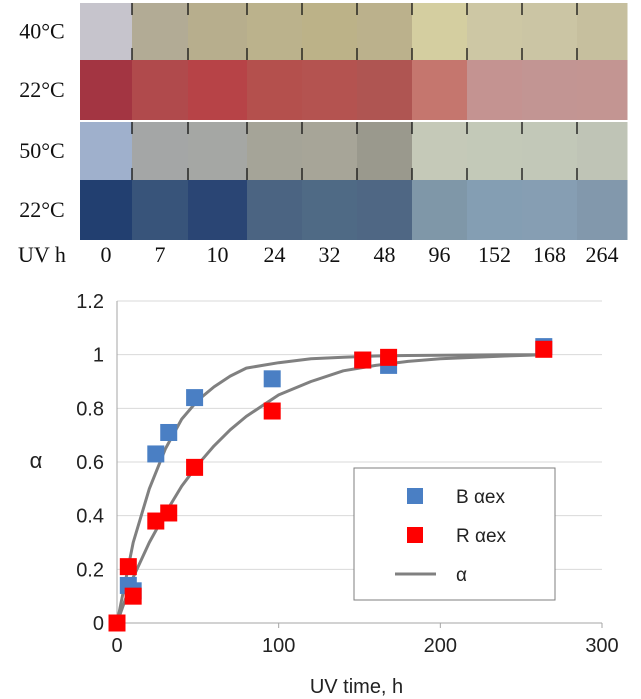 The image size is (641, 699). What do you see at coordinates (278, 646) in the screenshot?
I see `x-tick-label: 100` at bounding box center [278, 646].